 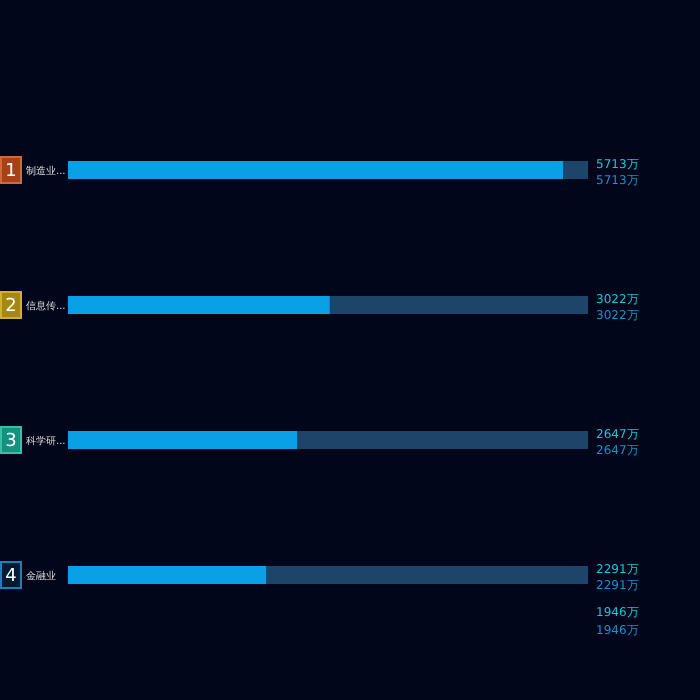 I want to click on rank-badge: 1, so click(x=11, y=170).